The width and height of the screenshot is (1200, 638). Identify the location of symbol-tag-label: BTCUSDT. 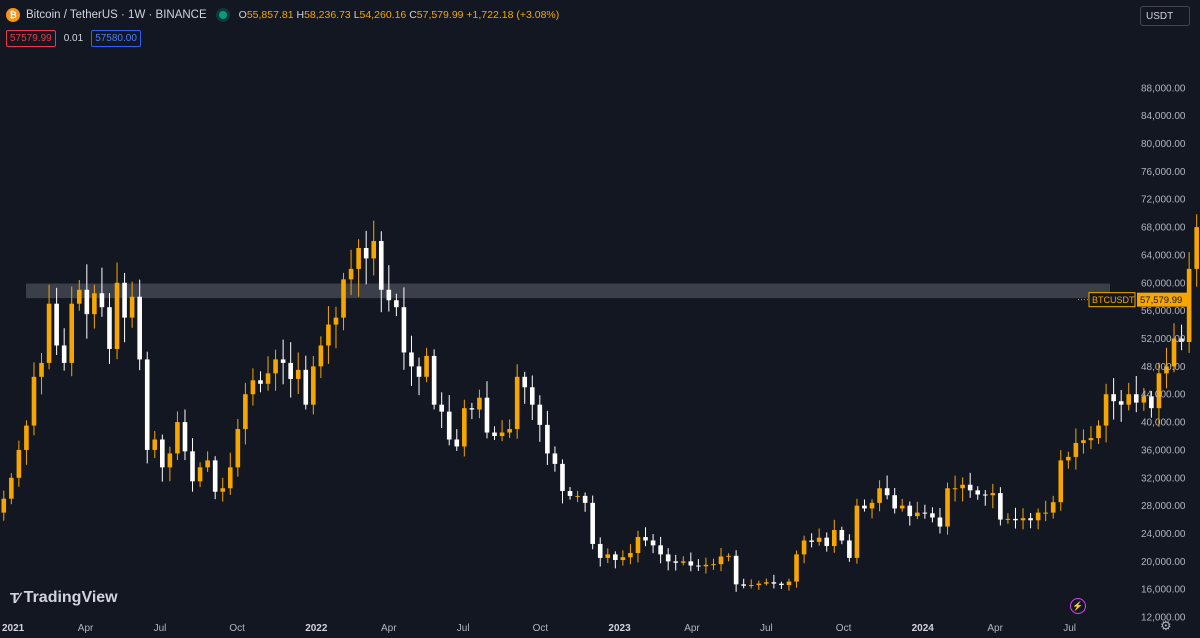
(1113, 300).